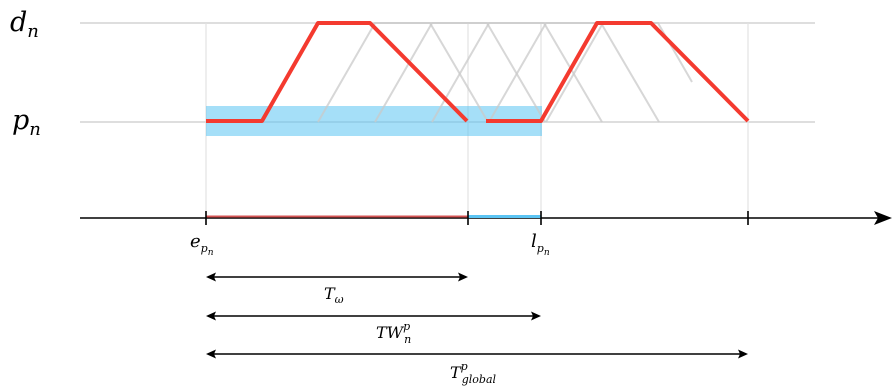 The image size is (892, 391). Describe the element at coordinates (373, 328) in the screenshot. I see `interval-tw-n-p: TWp n` at that location.